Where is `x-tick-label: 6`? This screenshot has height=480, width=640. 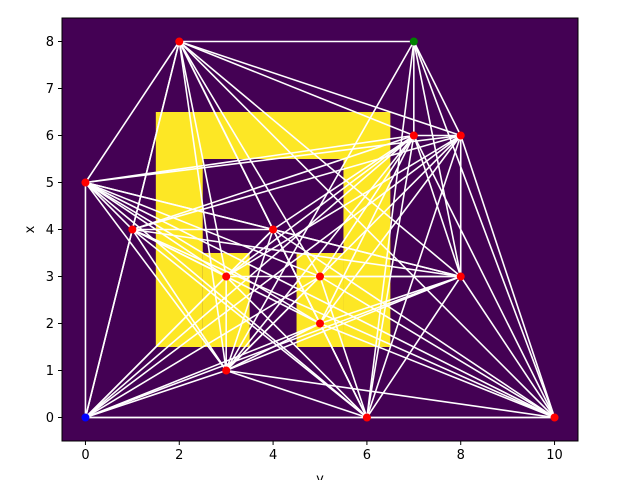
x-tick-label: 6 is located at coordinates (367, 455).